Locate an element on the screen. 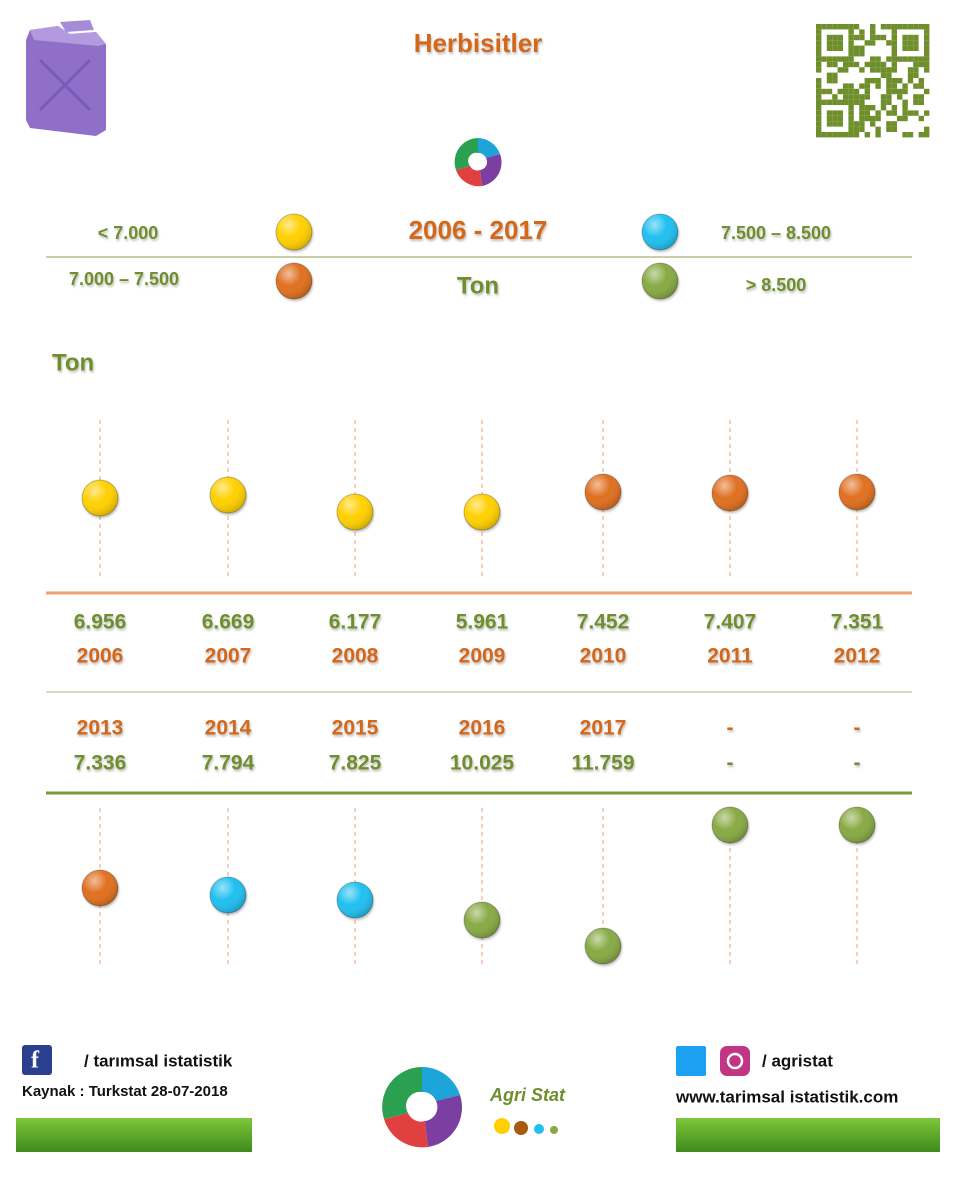 This screenshot has height=1200, width=972. facebook-glyph: f is located at coordinates (35, 1061).